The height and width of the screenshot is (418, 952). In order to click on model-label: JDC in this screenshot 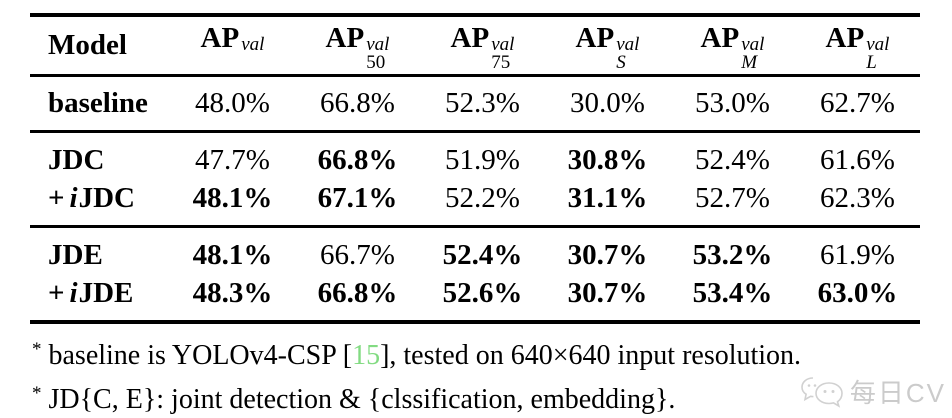, I will do `click(100, 160)`.